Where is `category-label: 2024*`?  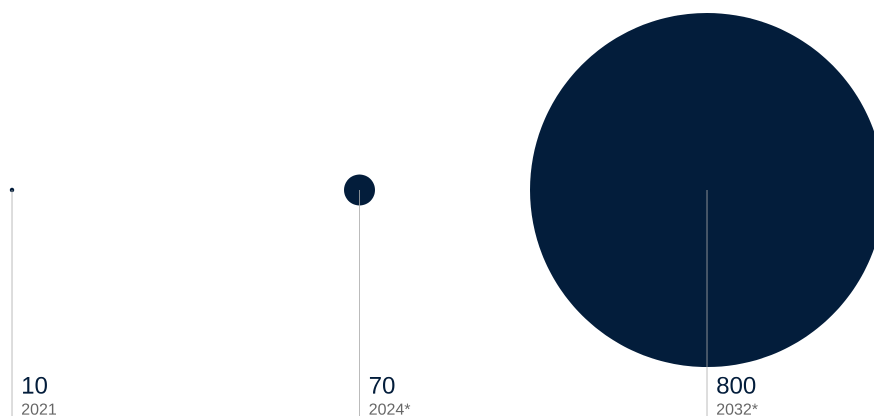
category-label: 2024* is located at coordinates (390, 409).